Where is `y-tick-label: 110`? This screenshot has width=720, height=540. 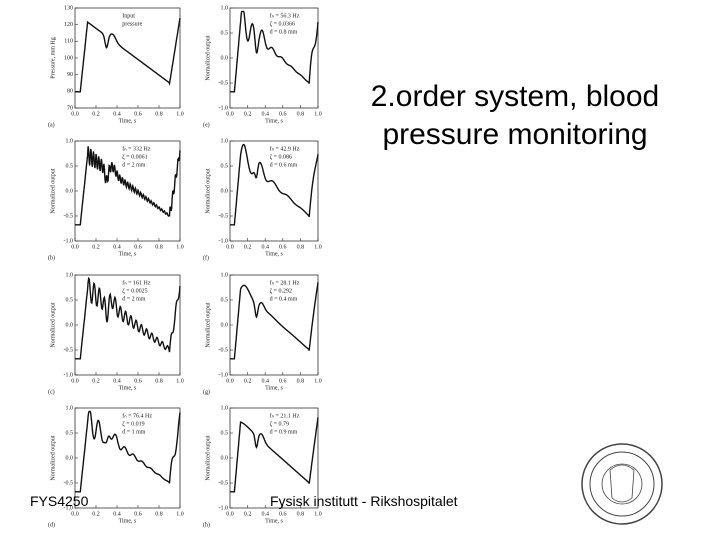
y-tick-label: 110 is located at coordinates (68, 42).